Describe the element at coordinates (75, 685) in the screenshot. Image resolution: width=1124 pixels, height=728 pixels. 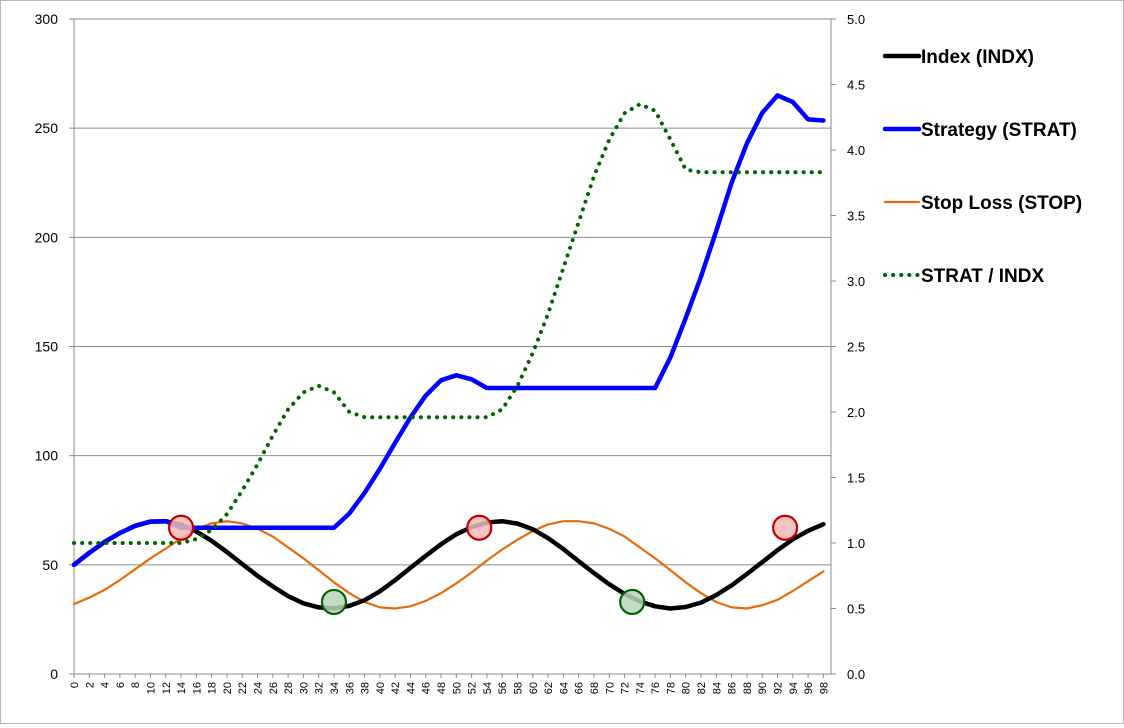
I see `x-tick-label: 0` at that location.